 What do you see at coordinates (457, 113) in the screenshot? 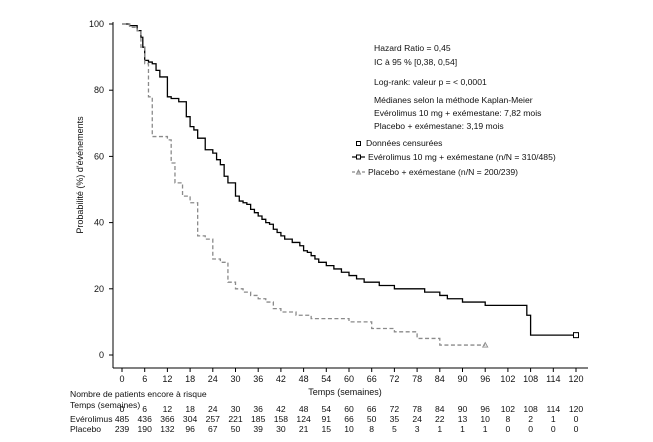
I see `median-everolimus-text: Evérolimus 10 mg + exémestane: 7,82 mois` at bounding box center [457, 113].